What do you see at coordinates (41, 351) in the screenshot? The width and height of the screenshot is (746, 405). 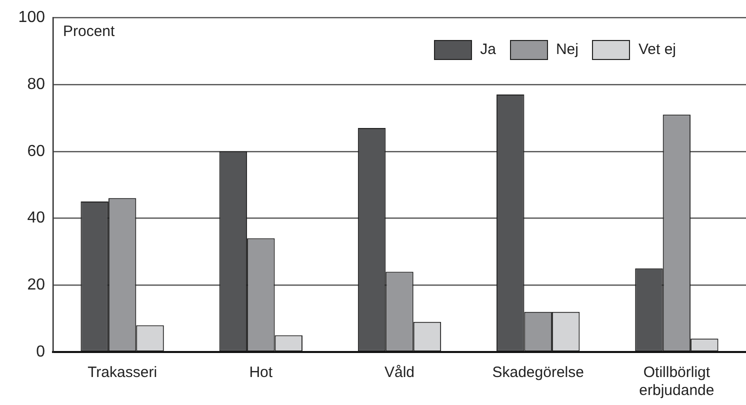 I see `y-tick-label: 0` at bounding box center [41, 351].